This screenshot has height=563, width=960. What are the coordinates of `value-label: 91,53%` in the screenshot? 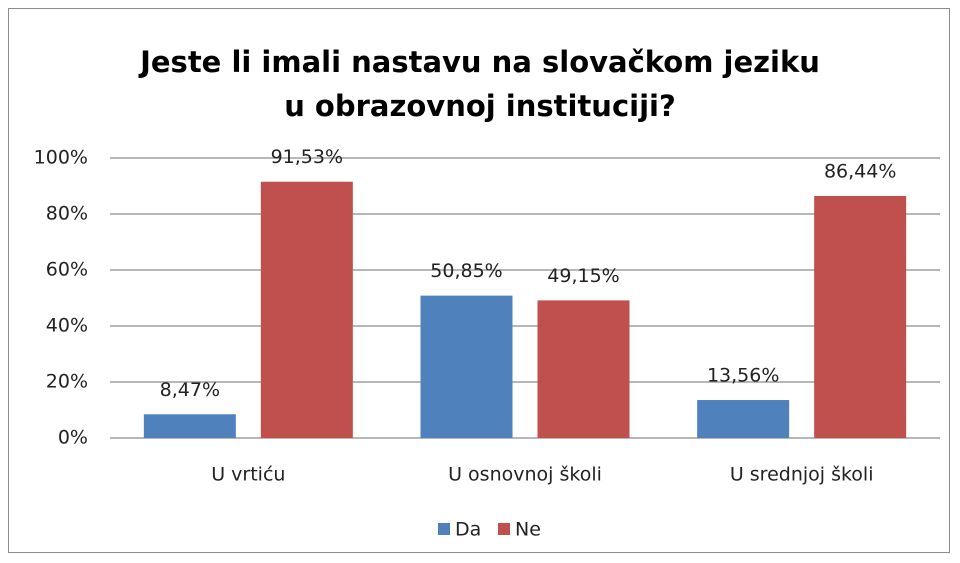 It's located at (307, 157).